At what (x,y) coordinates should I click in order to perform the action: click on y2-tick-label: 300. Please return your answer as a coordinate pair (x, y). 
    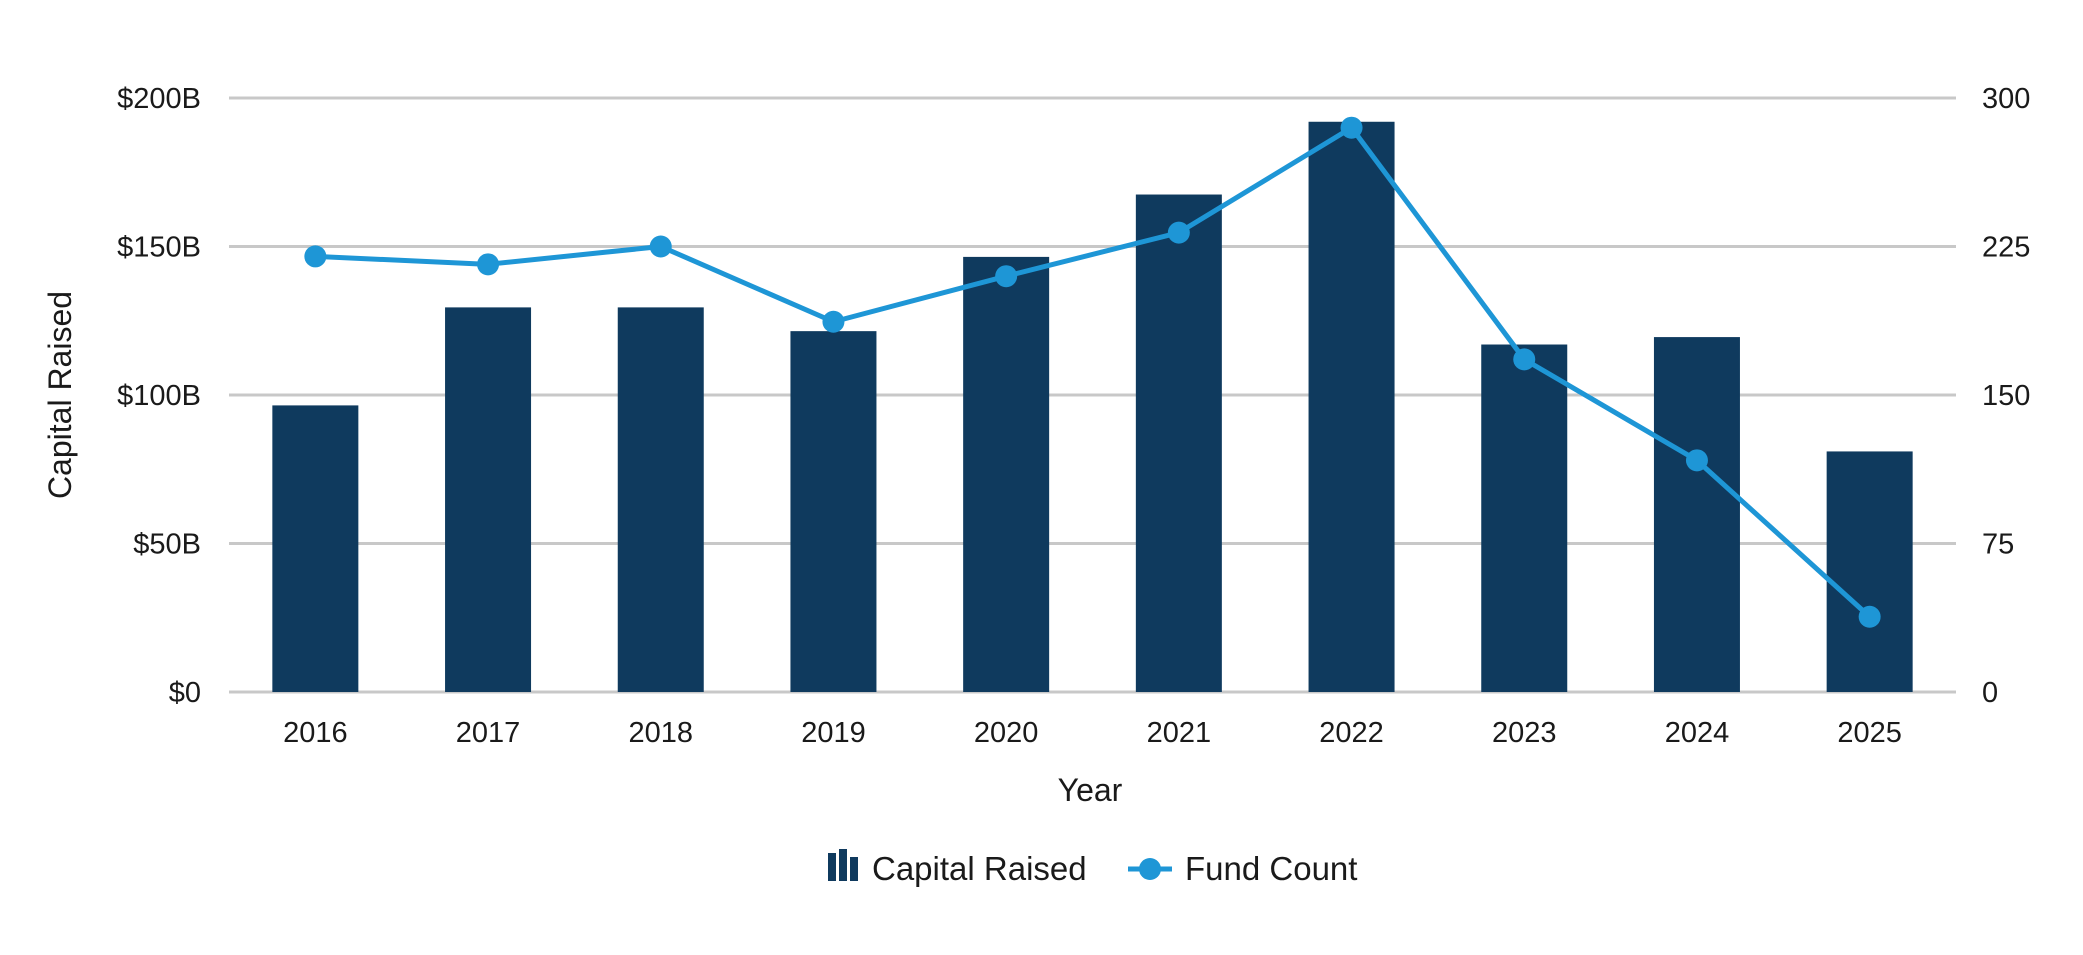
    Looking at the image, I should click on (2006, 99).